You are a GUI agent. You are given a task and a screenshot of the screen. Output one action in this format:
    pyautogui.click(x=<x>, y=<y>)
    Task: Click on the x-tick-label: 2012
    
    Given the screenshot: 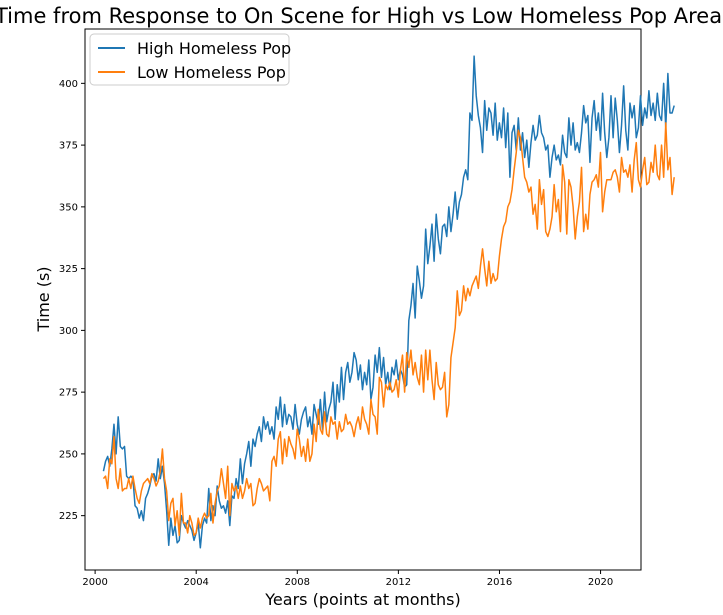 What is the action you would take?
    pyautogui.click(x=398, y=582)
    